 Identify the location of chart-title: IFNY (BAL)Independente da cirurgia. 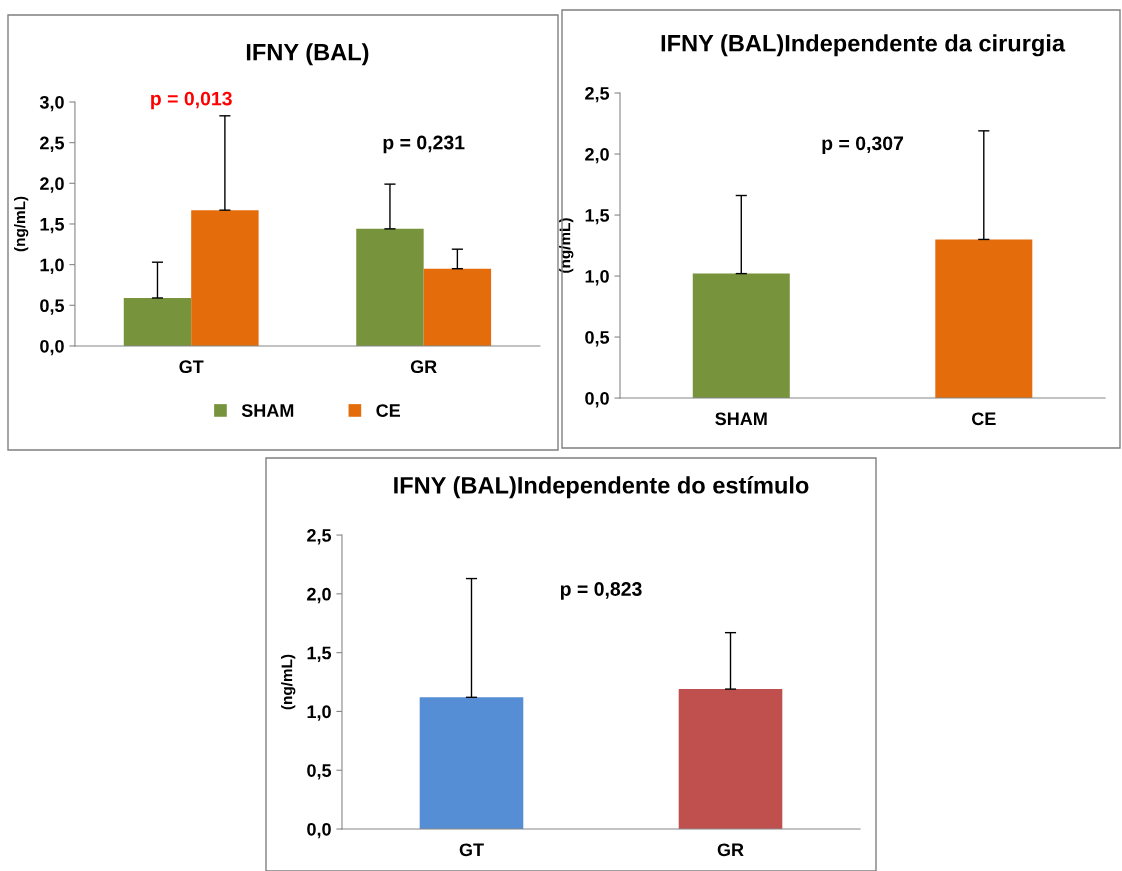
(863, 45).